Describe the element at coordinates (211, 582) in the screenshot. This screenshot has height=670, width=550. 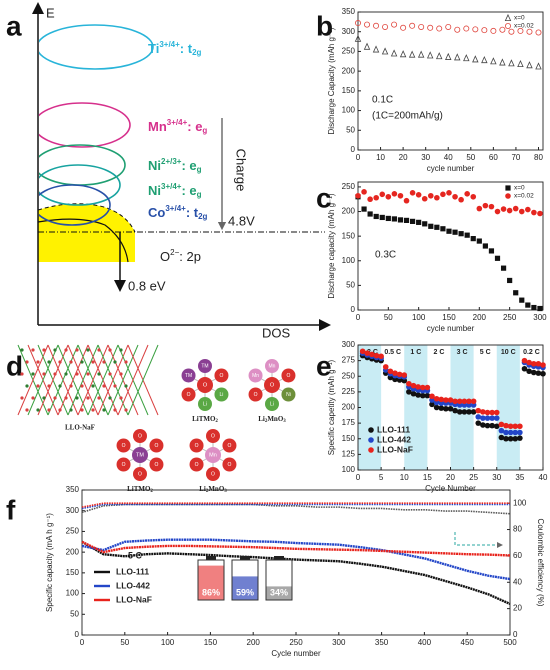
I see `battery-fill` at that location.